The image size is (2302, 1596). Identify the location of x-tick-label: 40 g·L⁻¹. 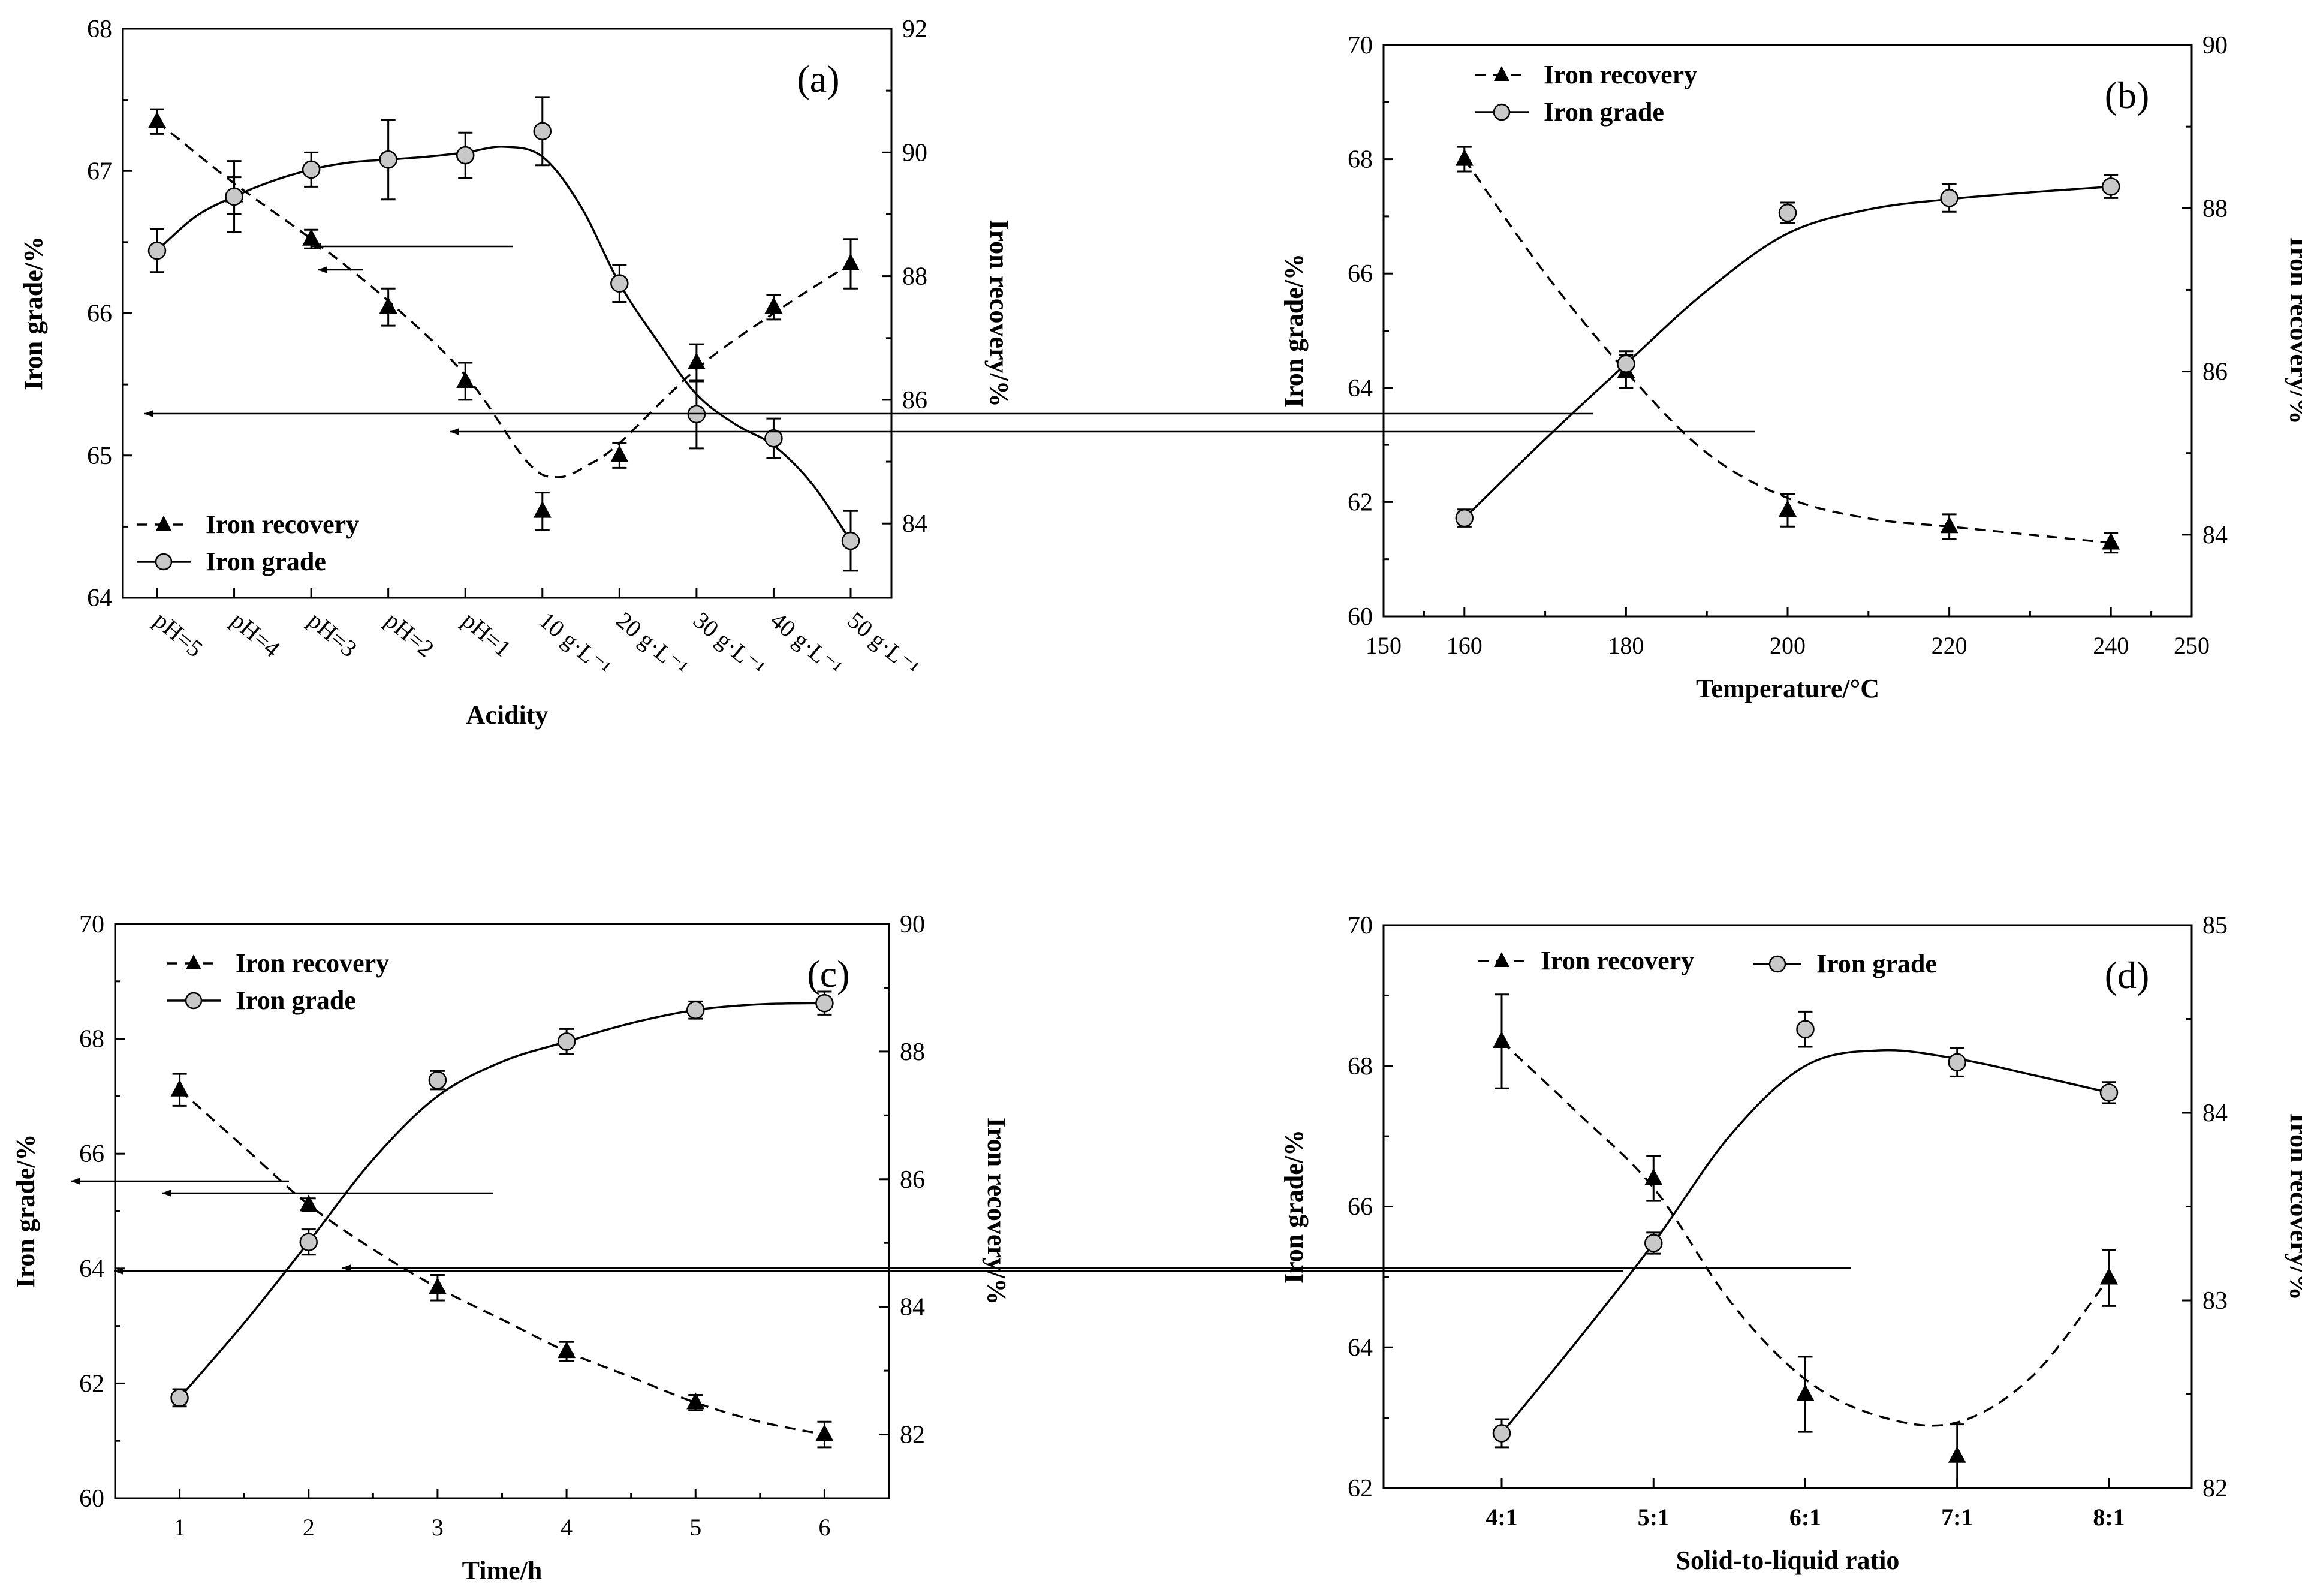
(807, 643).